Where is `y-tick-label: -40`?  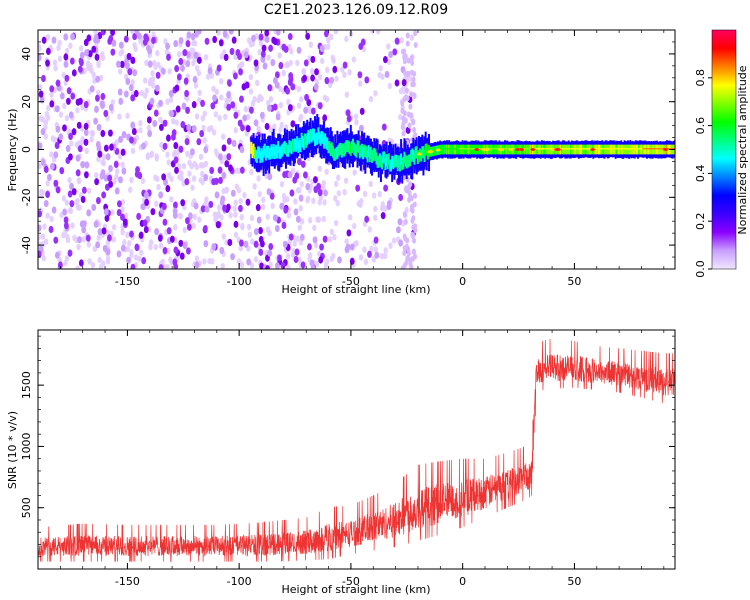
y-tick-label: -40 is located at coordinates (26, 245).